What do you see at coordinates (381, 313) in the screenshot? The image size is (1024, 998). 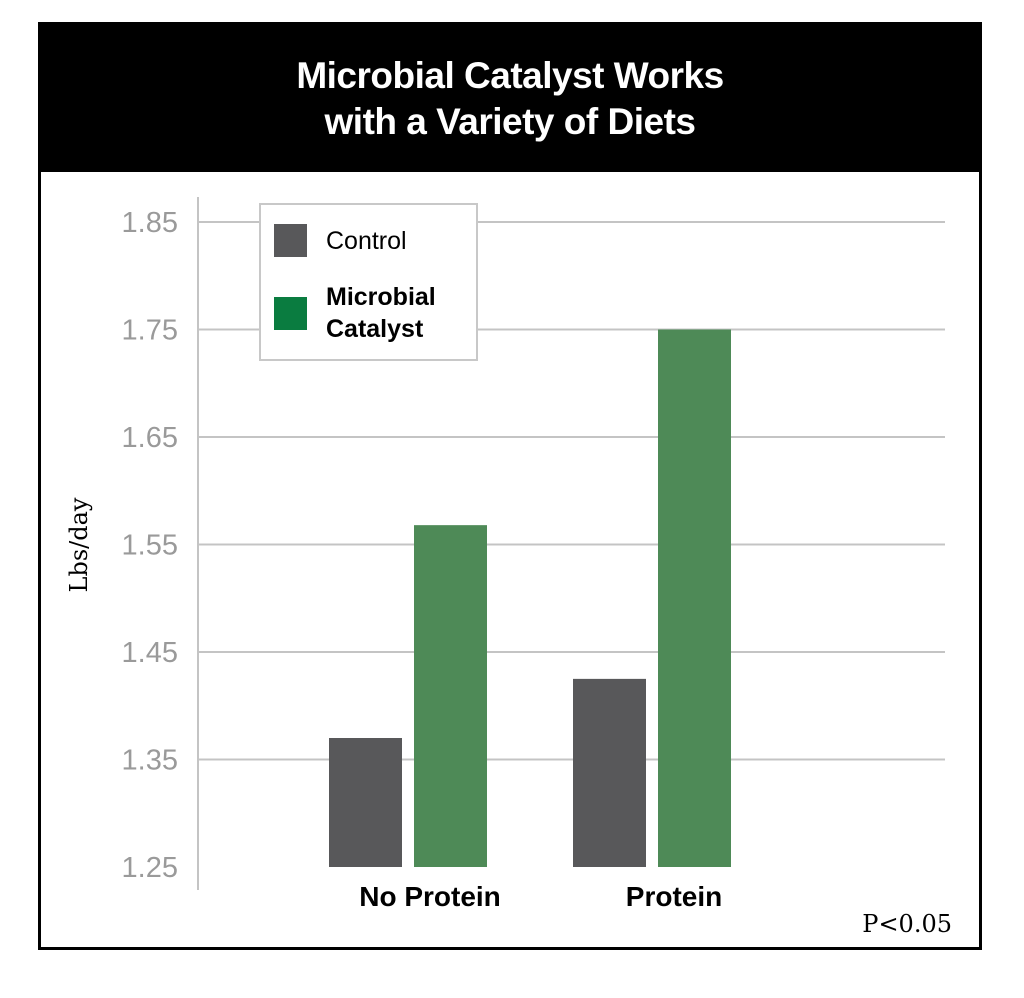 I see `legend-label-microbial-catalyst: Microbial Catalyst` at bounding box center [381, 313].